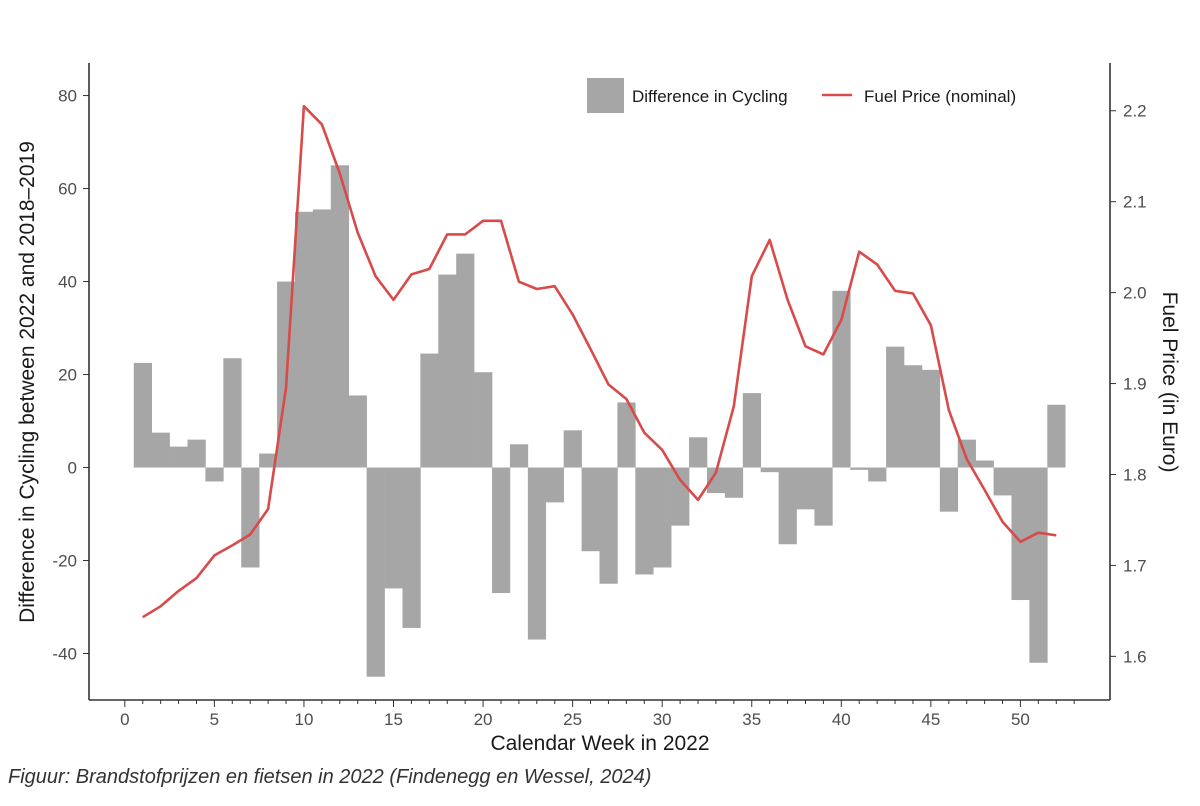  Describe the element at coordinates (597, 714) in the screenshot. I see `x-axis-ticks: 0 5 10 15 20 25 30 35 40 45 50` at that location.